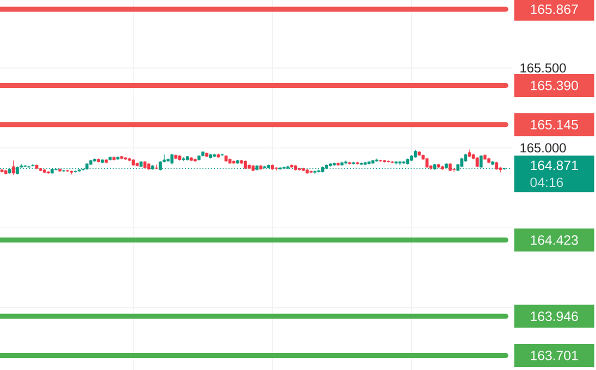 Image resolution: width=596 pixels, height=370 pixels. Describe the element at coordinates (554, 9) in the screenshot. I see `ref-line-label: 165.867` at that location.